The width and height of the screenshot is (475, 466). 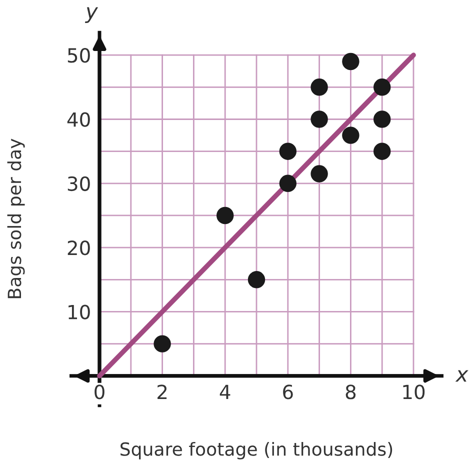 I want to click on x-tick-label: 10, so click(x=414, y=392).